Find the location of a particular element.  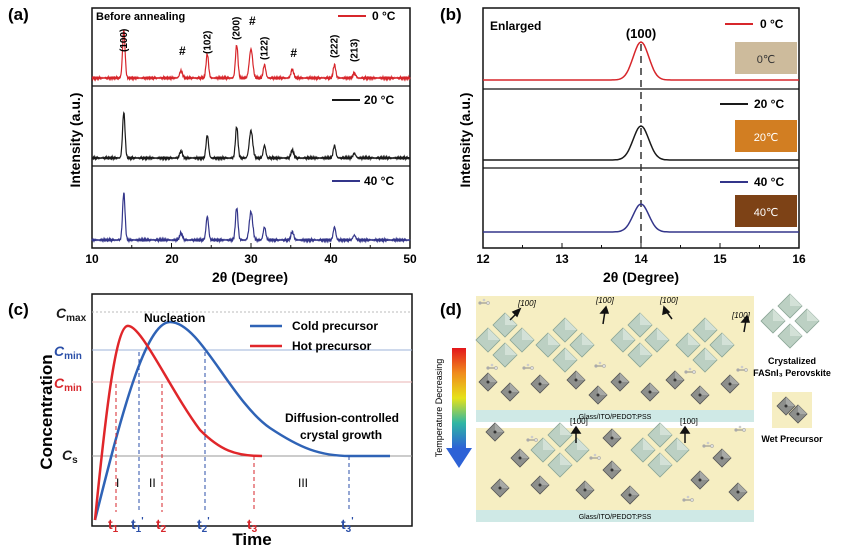

panel-b-xtick-2: 14 is located at coordinates (641, 259).